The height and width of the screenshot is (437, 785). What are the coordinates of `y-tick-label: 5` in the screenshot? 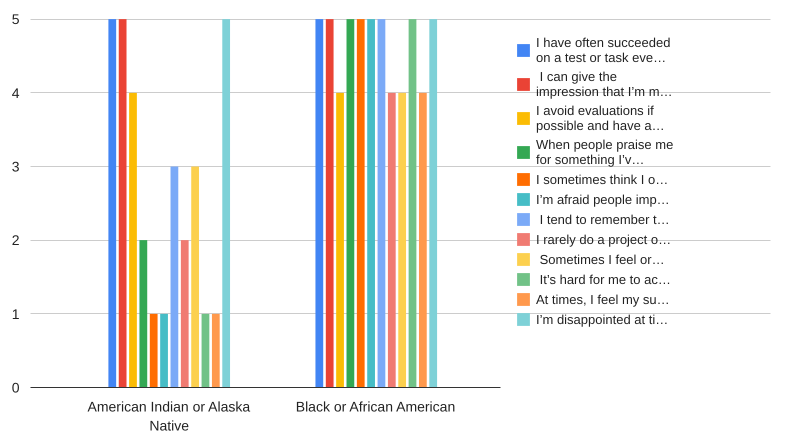 It's located at (16, 19).